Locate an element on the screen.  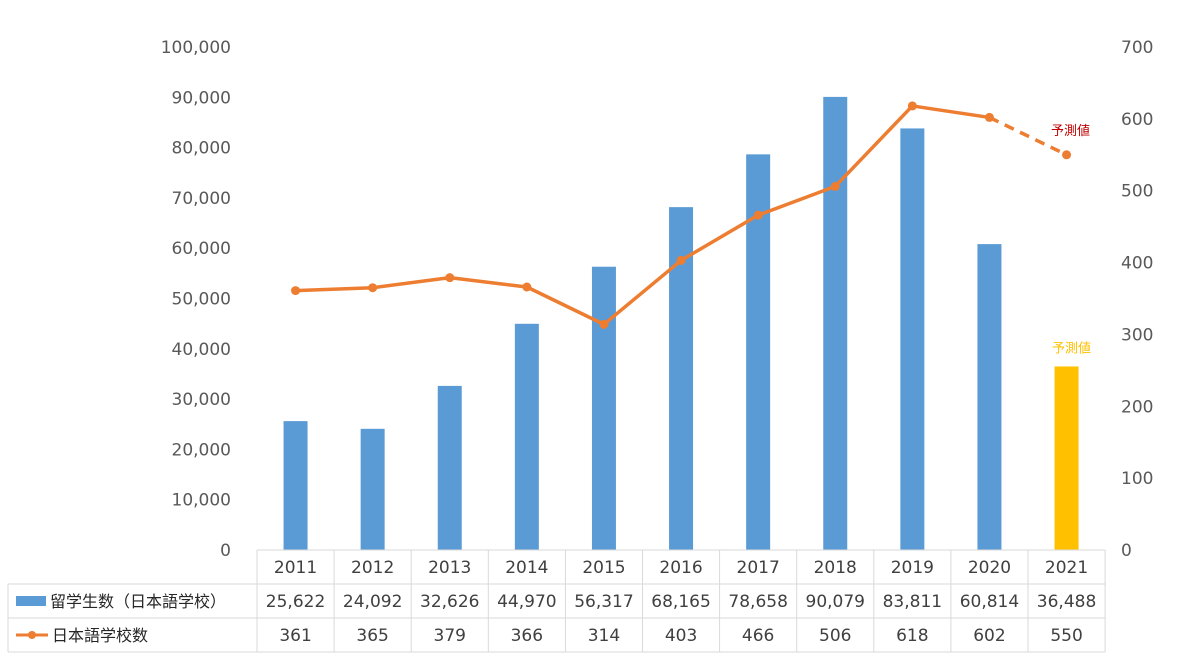
category-label: 2020 is located at coordinates (989, 568).